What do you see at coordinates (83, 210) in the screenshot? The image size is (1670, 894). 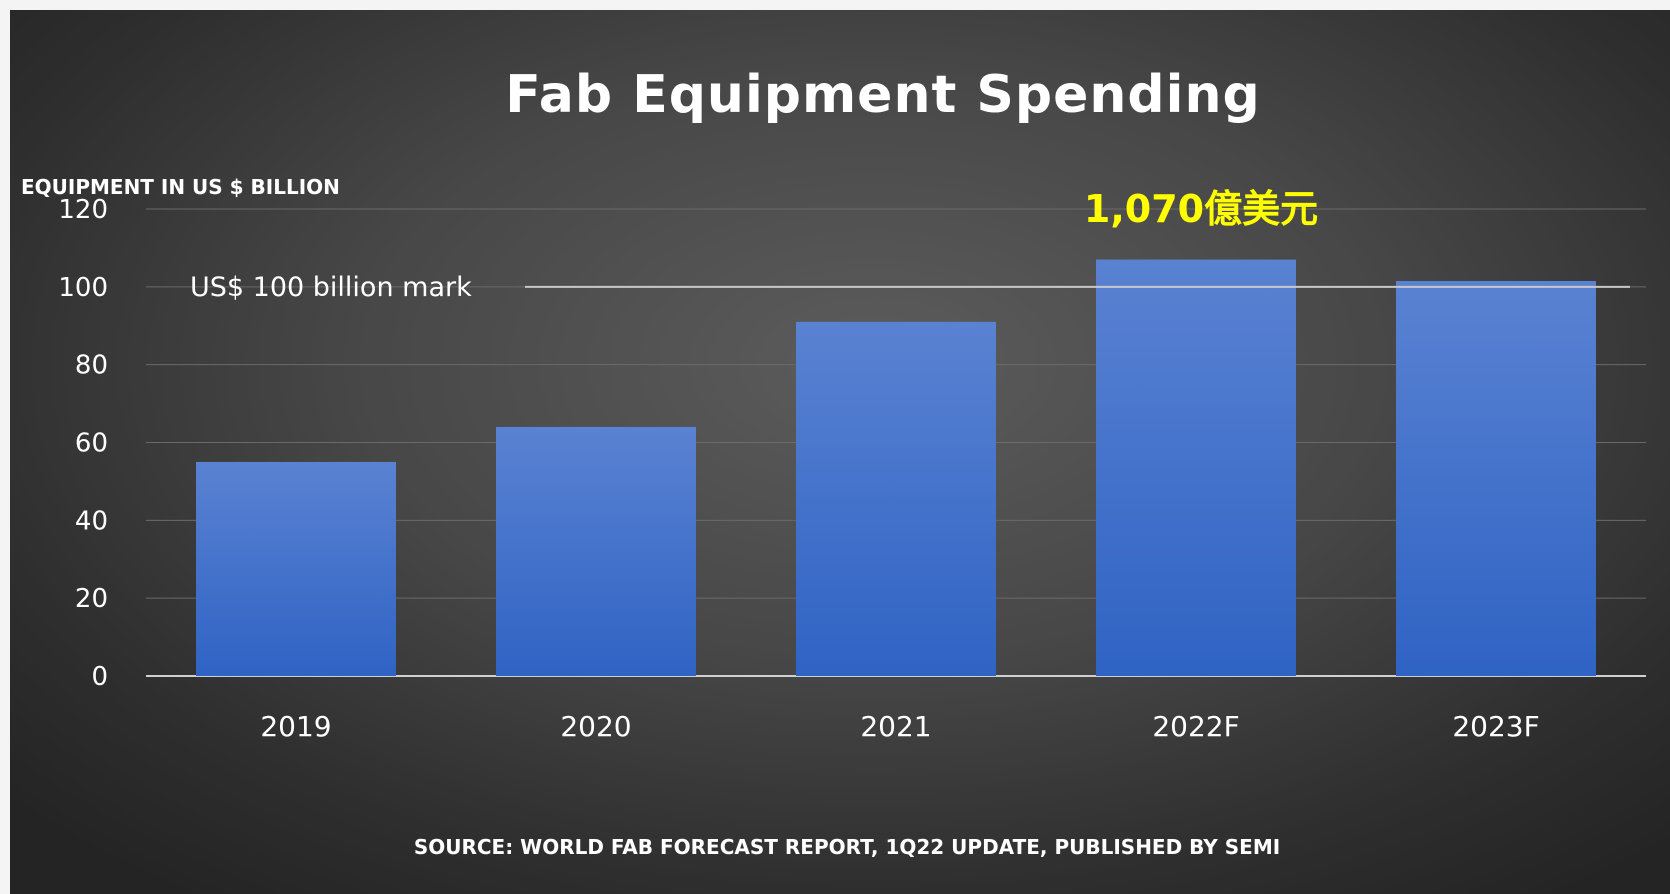 I see `y-tick-label: 120` at bounding box center [83, 210].